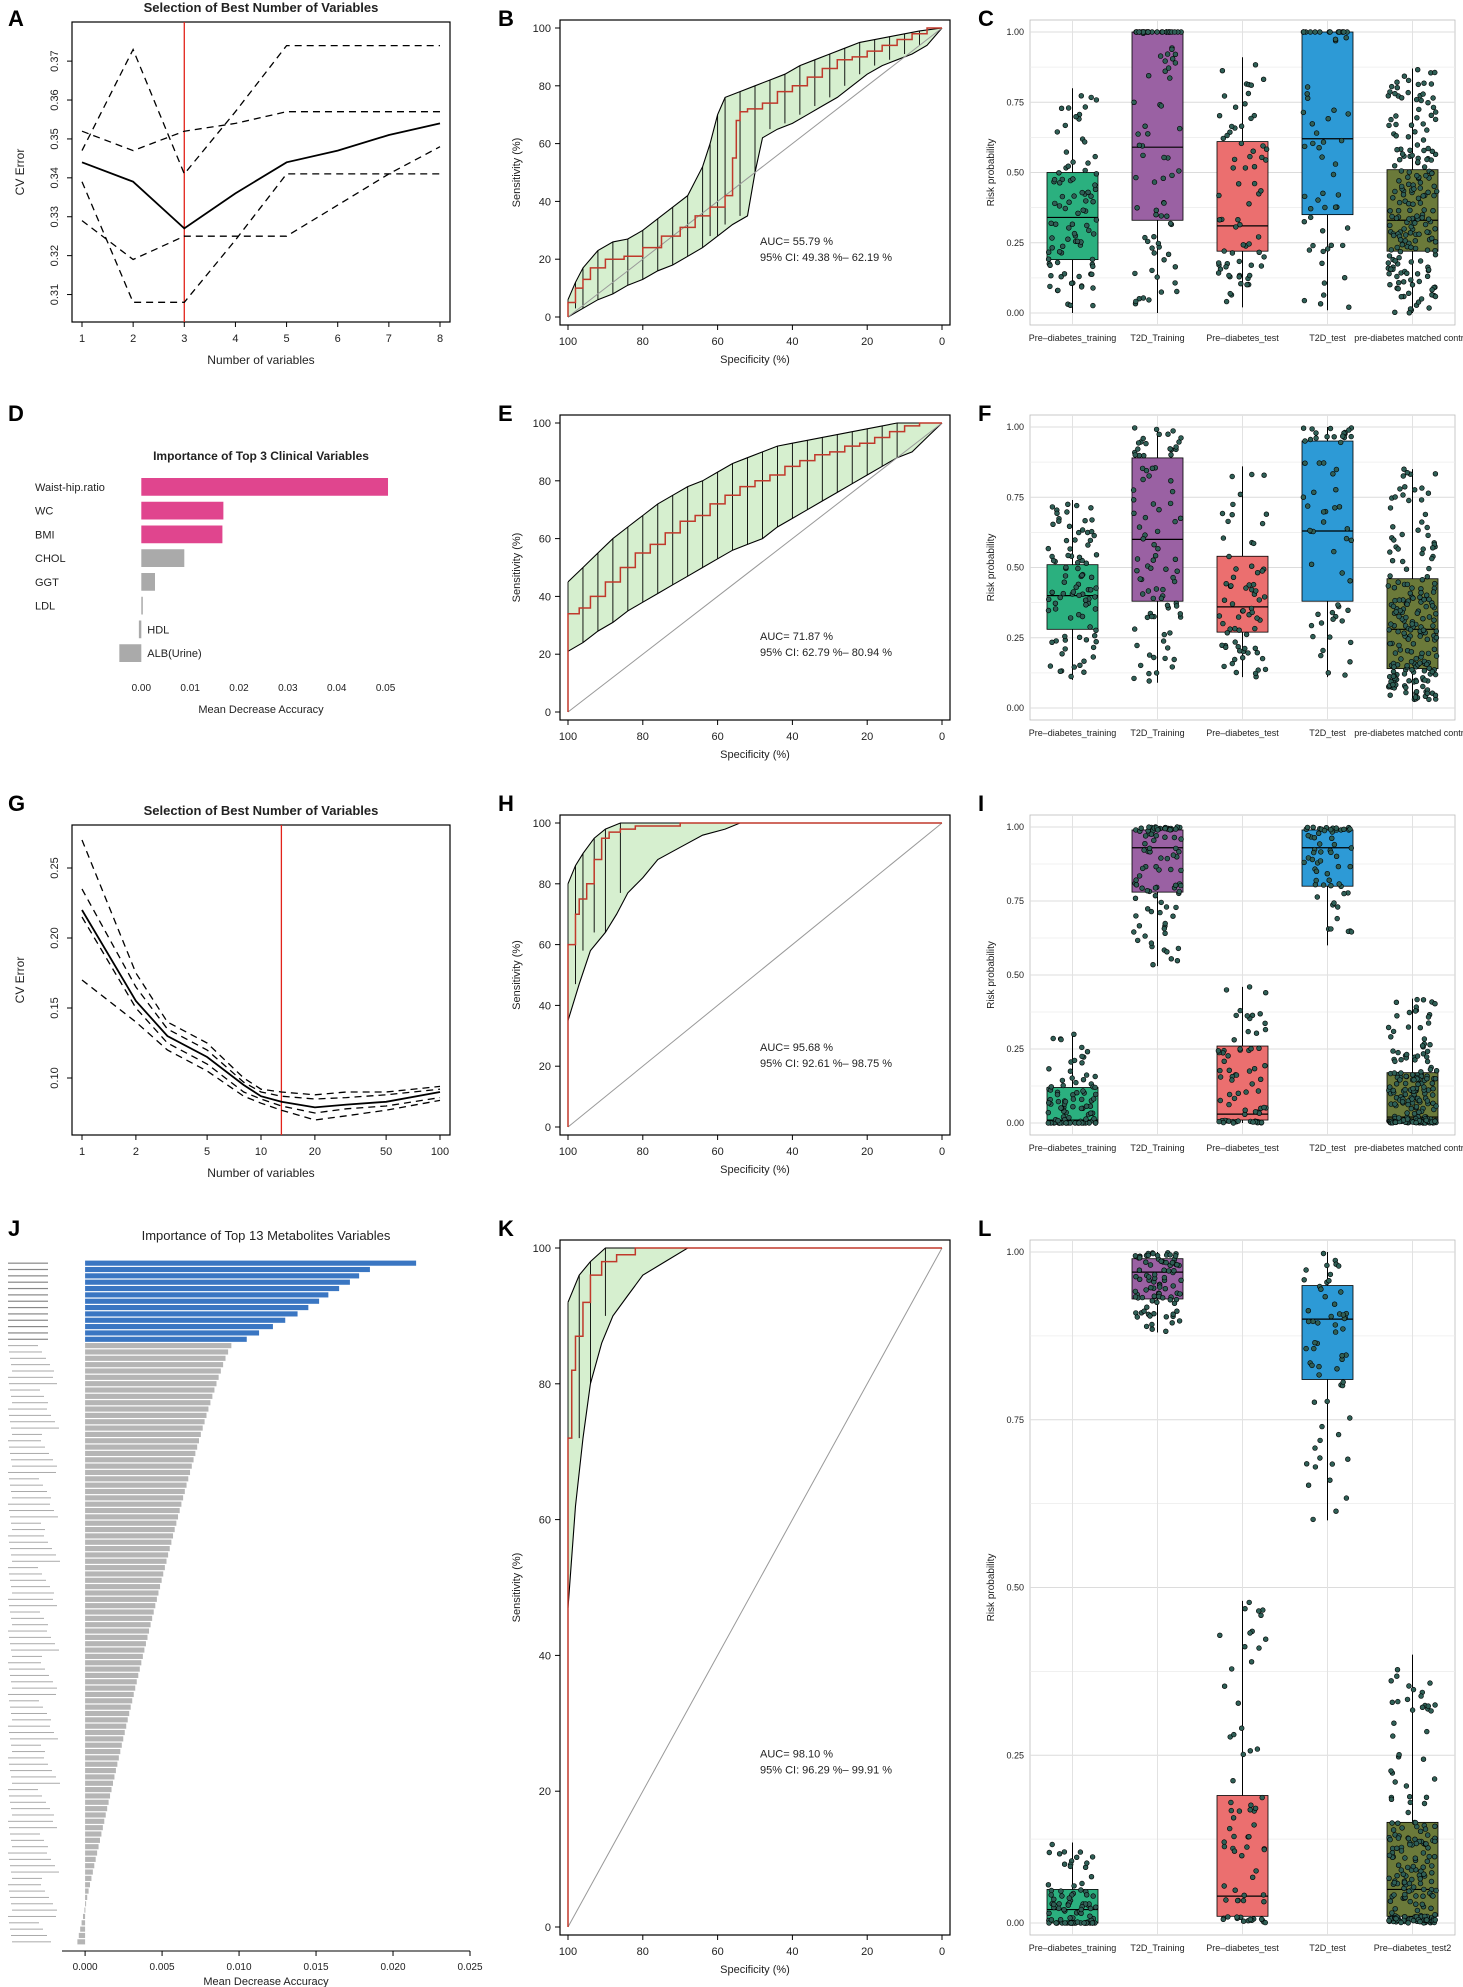 Image resolution: width=1463 pixels, height=1987 pixels. I want to click on y-tick-label: 20, so click(545, 1067).